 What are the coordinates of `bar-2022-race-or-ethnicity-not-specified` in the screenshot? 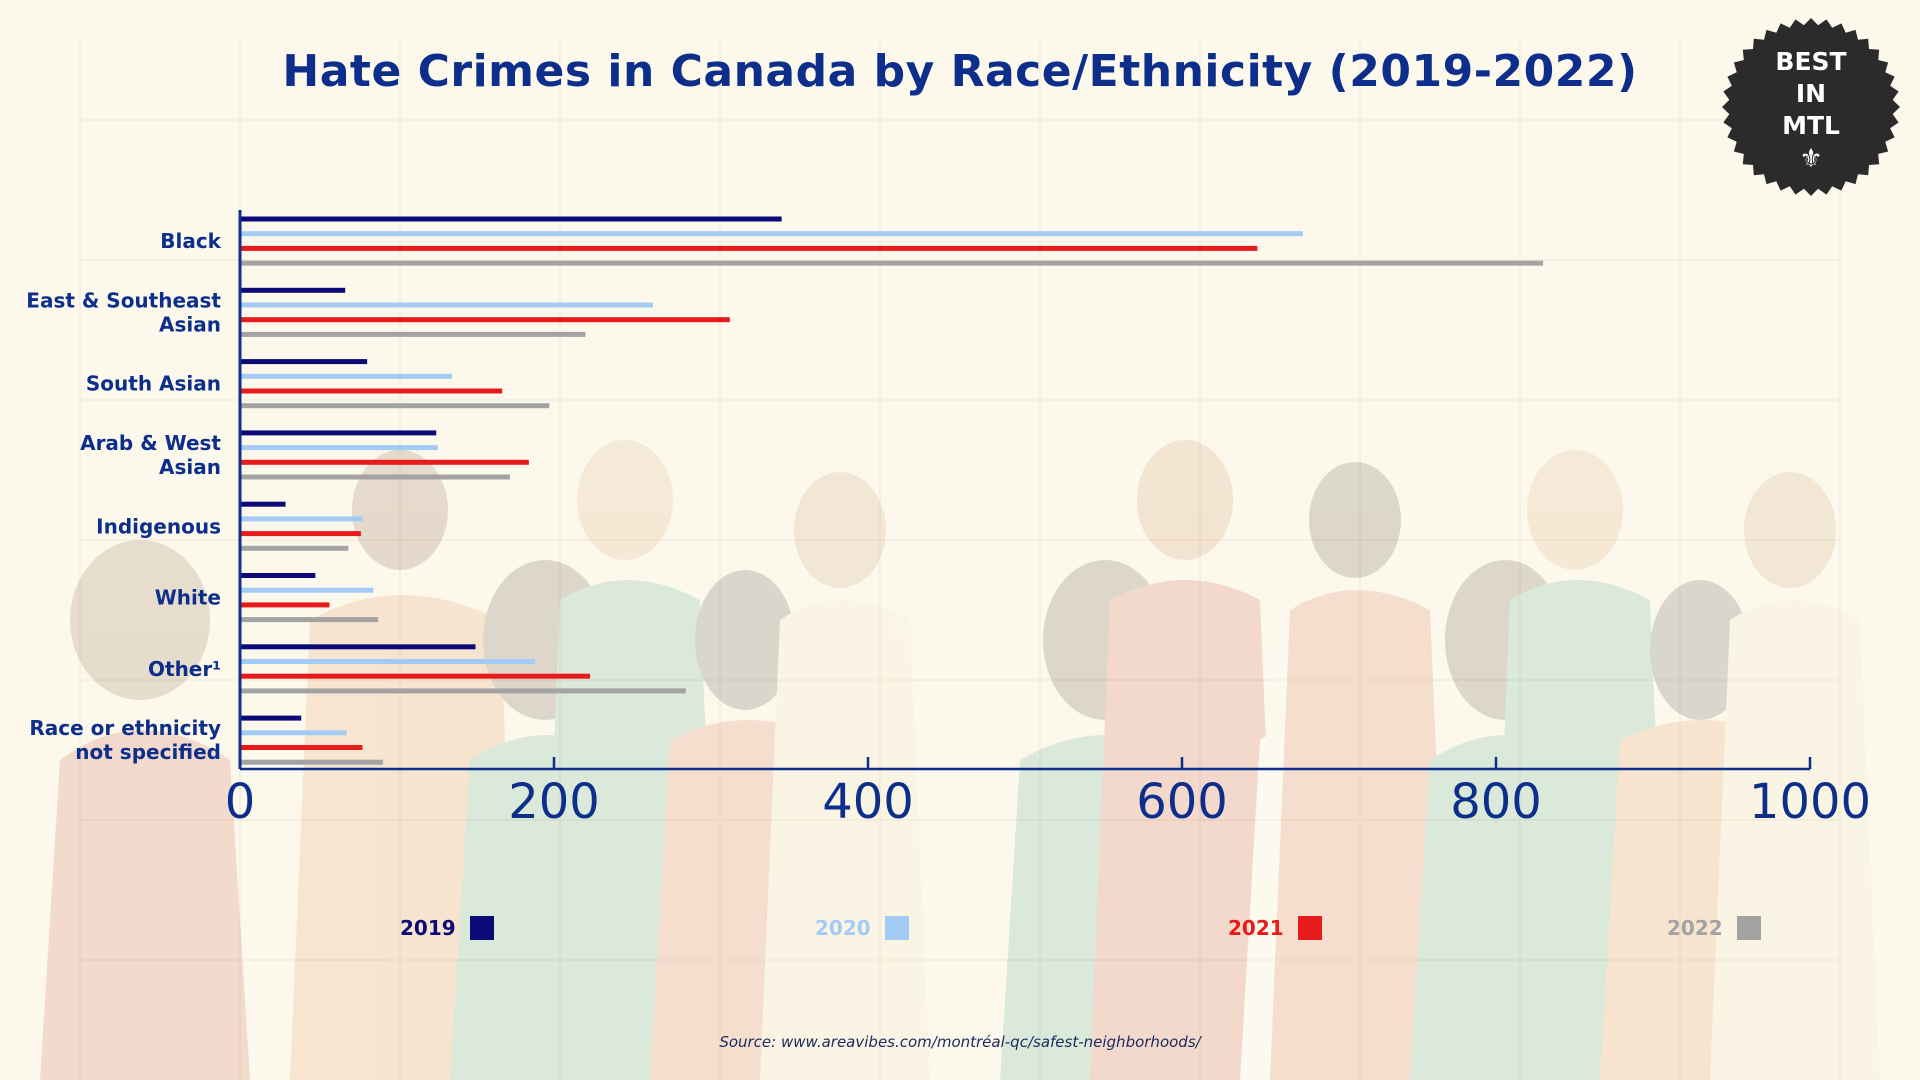 It's located at (311, 762).